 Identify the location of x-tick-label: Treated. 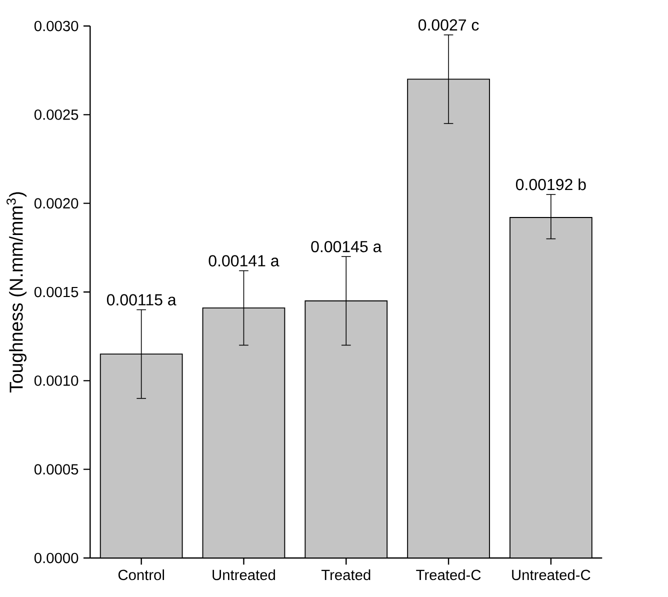
(345, 574).